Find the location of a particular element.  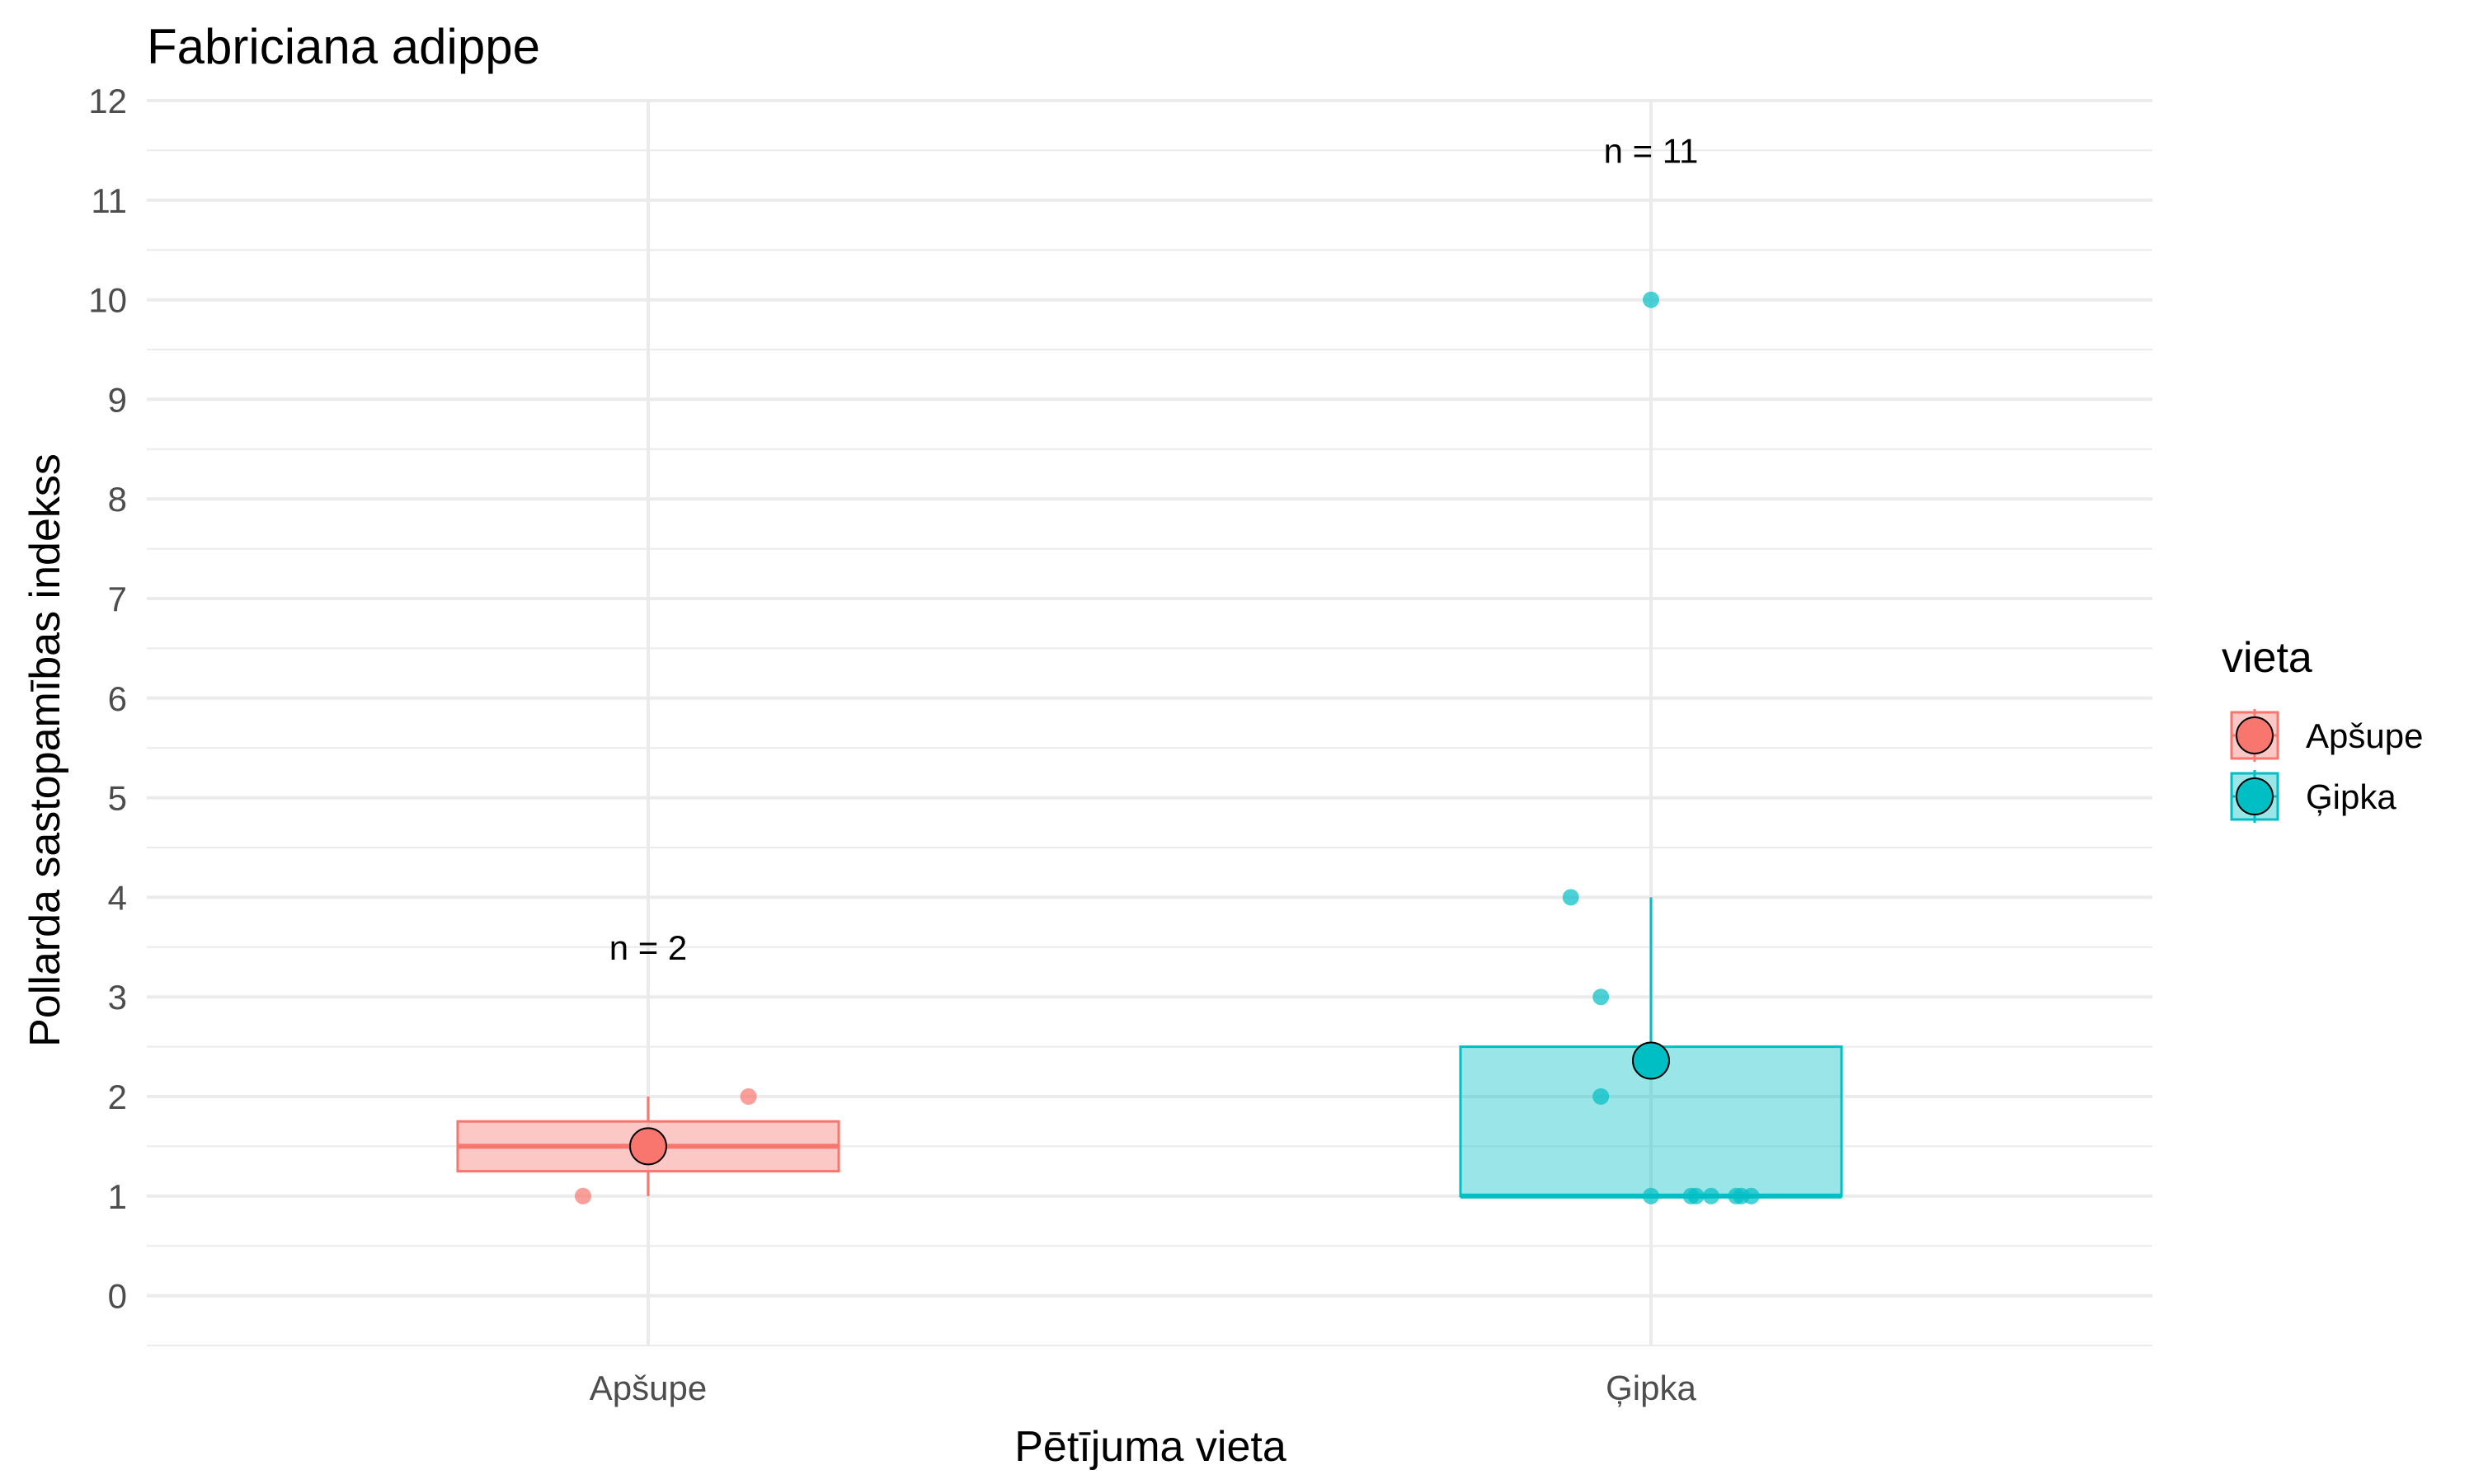

y-axis-title: Pollarda sastopamības indekss is located at coordinates (45, 750).